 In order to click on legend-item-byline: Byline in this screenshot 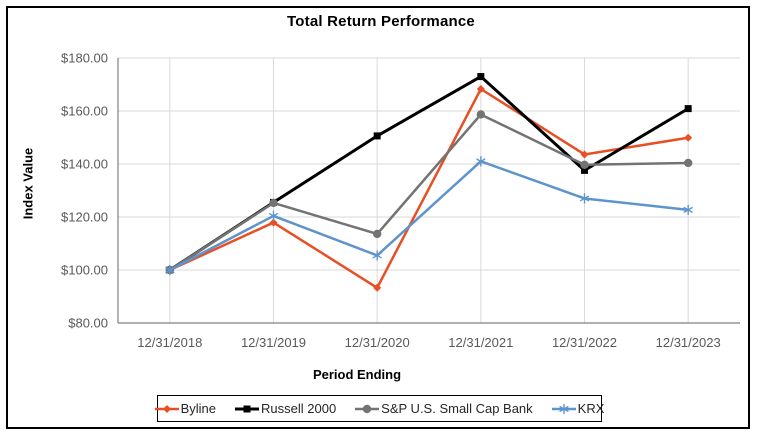, I will do `click(185, 408)`.